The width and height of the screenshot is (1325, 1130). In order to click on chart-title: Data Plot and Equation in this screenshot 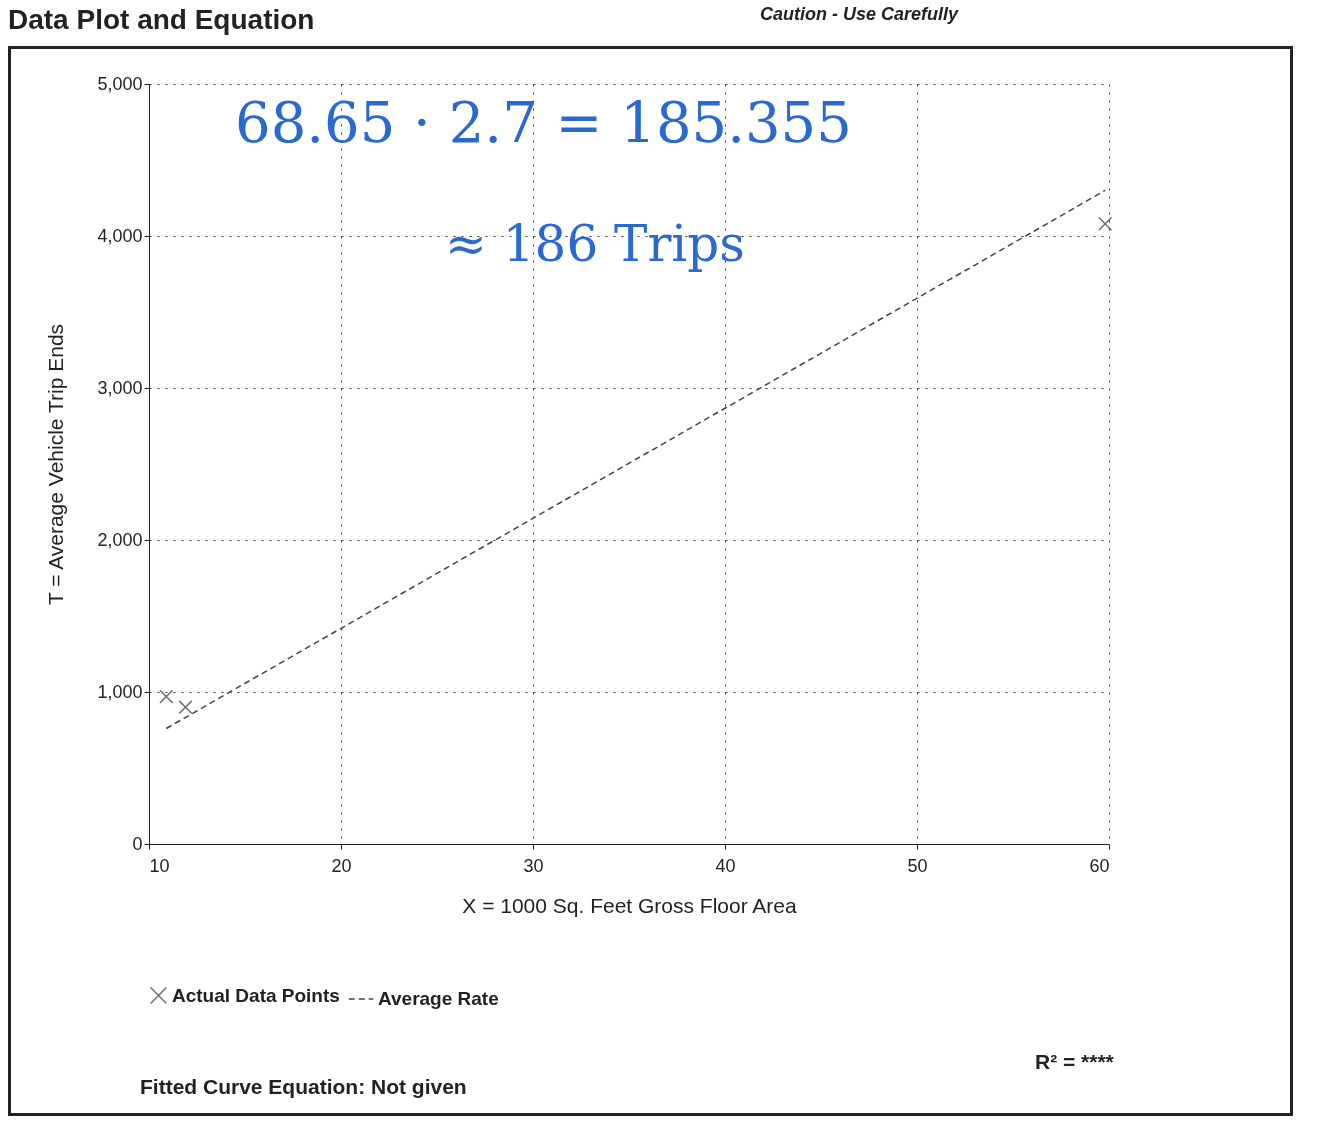, I will do `click(161, 20)`.